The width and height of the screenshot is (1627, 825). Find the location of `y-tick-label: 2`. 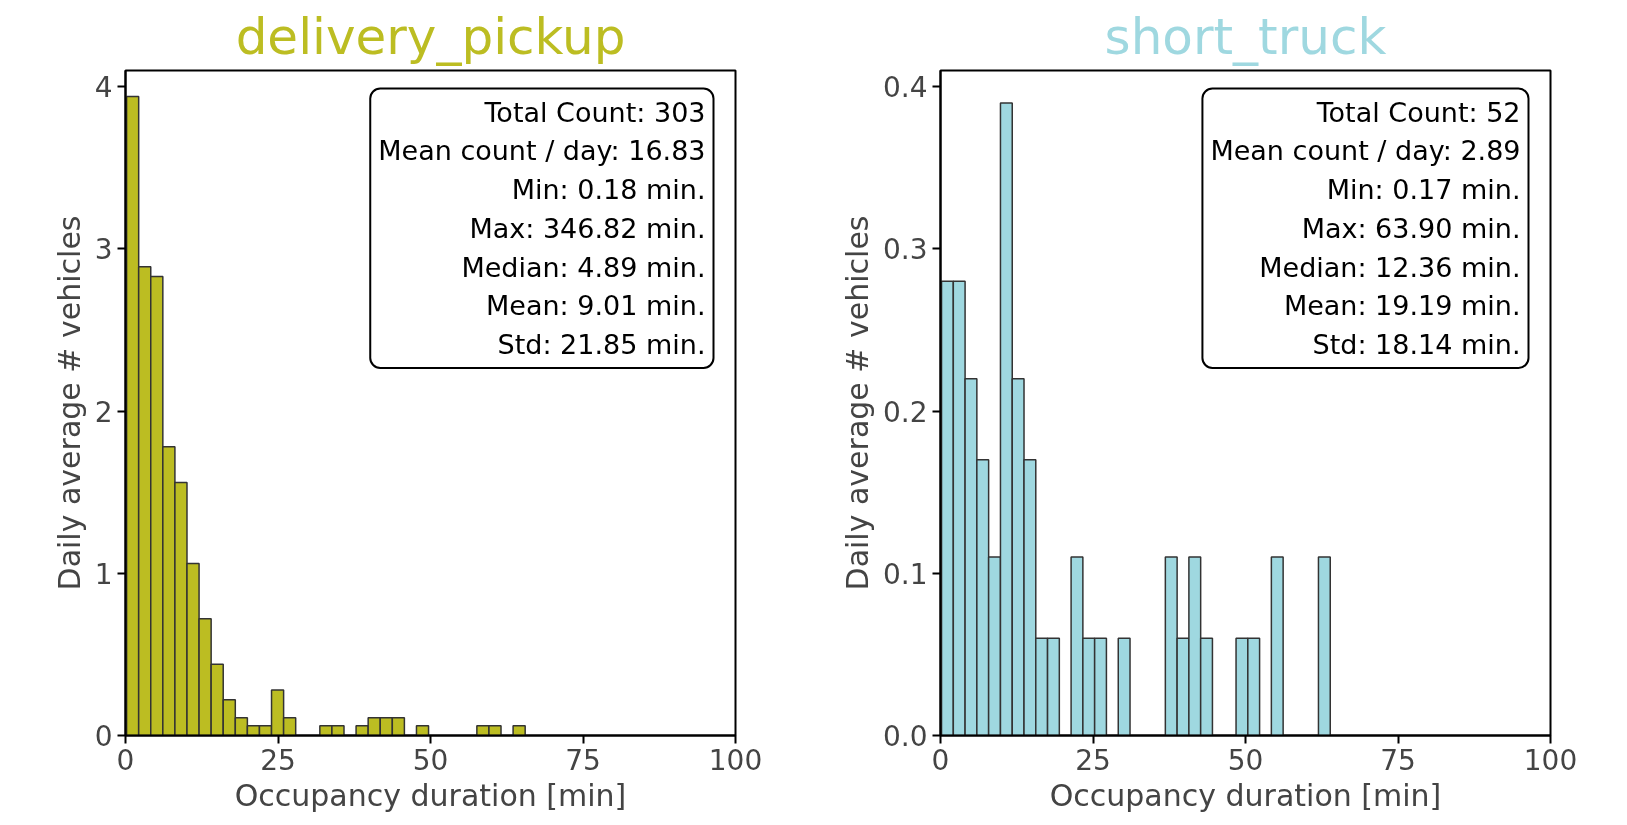

y-tick-label: 2 is located at coordinates (103, 412).